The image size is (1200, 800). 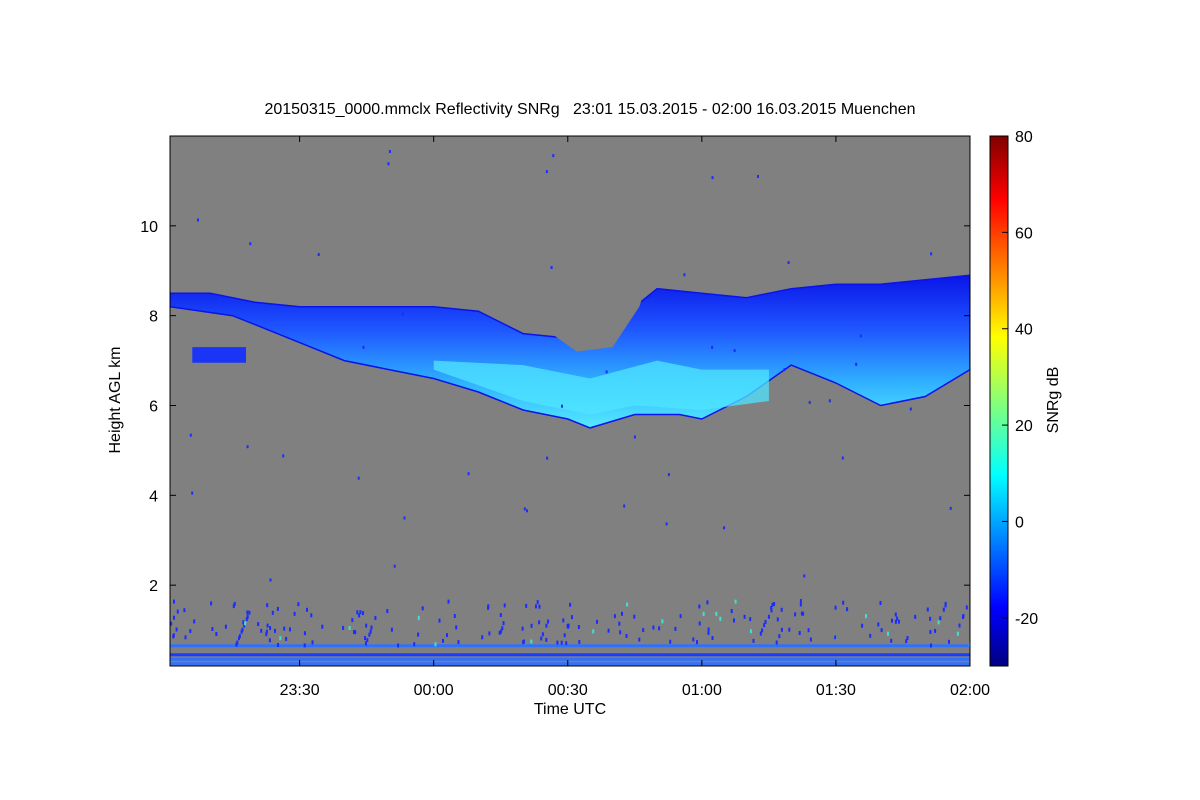 I want to click on small-echo-patch, so click(x=219, y=355).